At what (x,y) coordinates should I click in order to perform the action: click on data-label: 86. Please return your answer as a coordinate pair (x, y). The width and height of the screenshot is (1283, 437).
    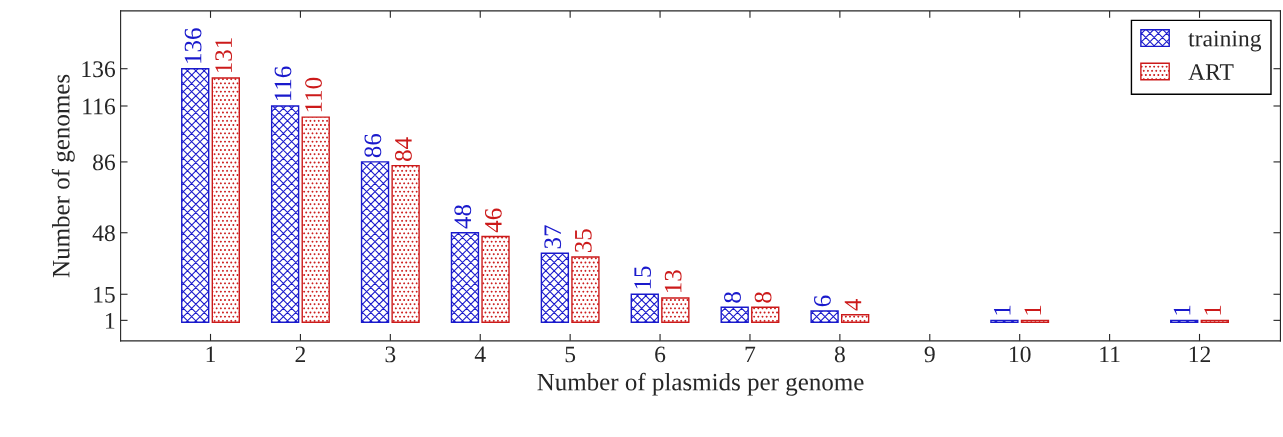
    Looking at the image, I should click on (373, 145).